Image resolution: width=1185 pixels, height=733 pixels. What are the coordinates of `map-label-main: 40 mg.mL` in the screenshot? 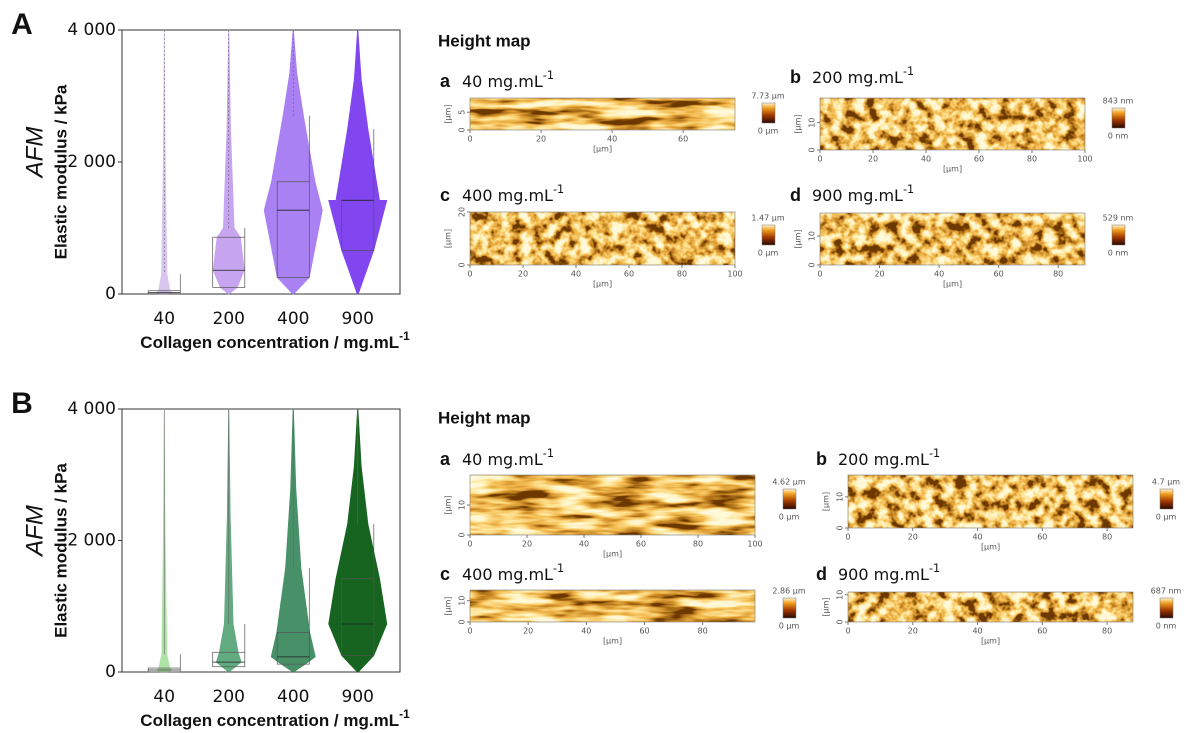 It's located at (502, 459).